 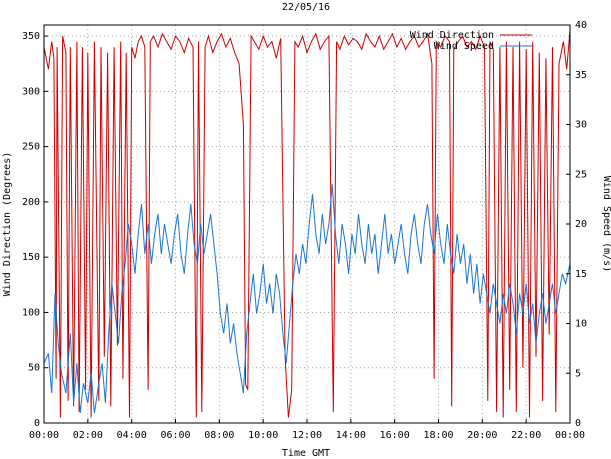 I want to click on x-tick-label: 16:00, so click(x=395, y=435).